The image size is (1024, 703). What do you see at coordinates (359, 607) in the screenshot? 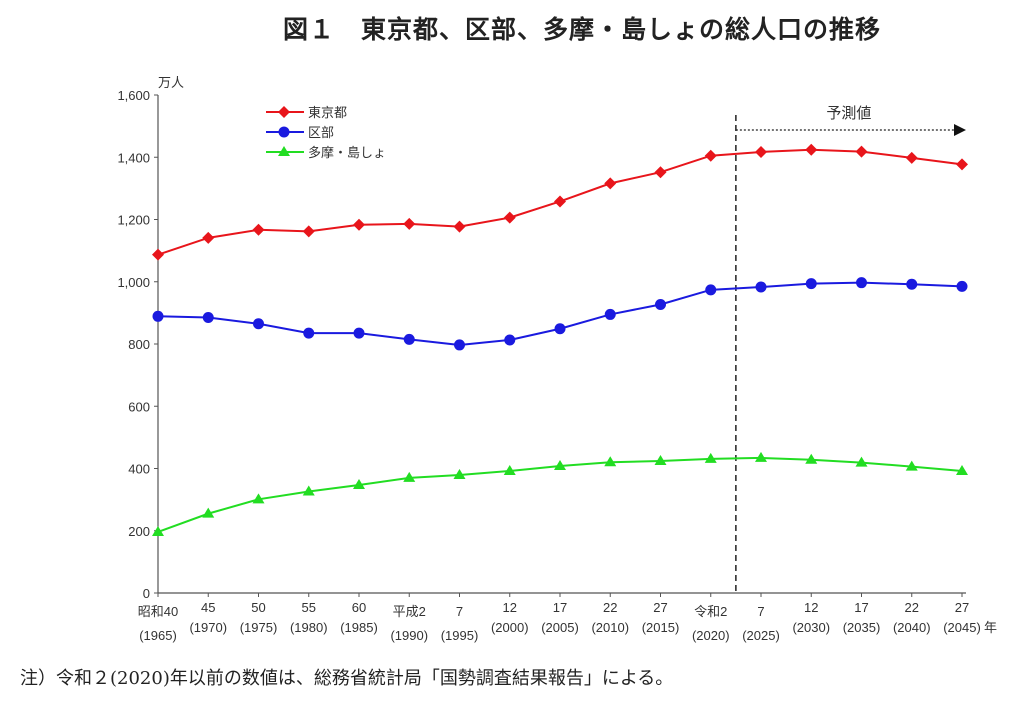
I see `x-tick-label: 60` at bounding box center [359, 607].